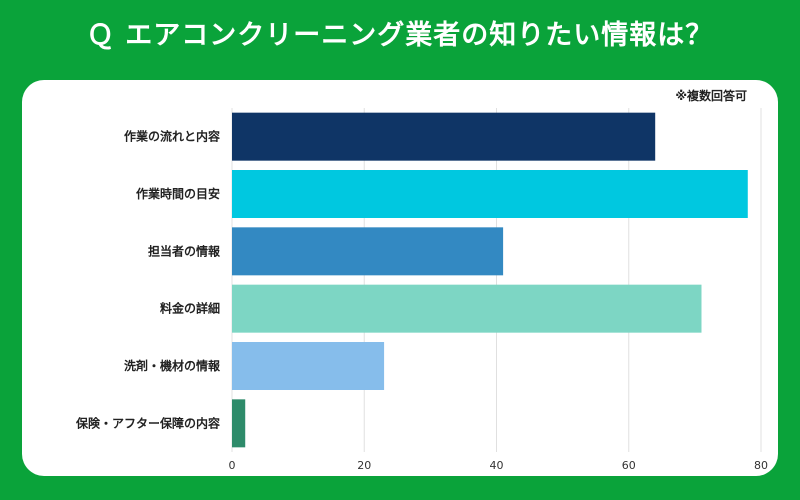 The width and height of the screenshot is (800, 500). I want to click on category-label: 担当者の情報, so click(184, 250).